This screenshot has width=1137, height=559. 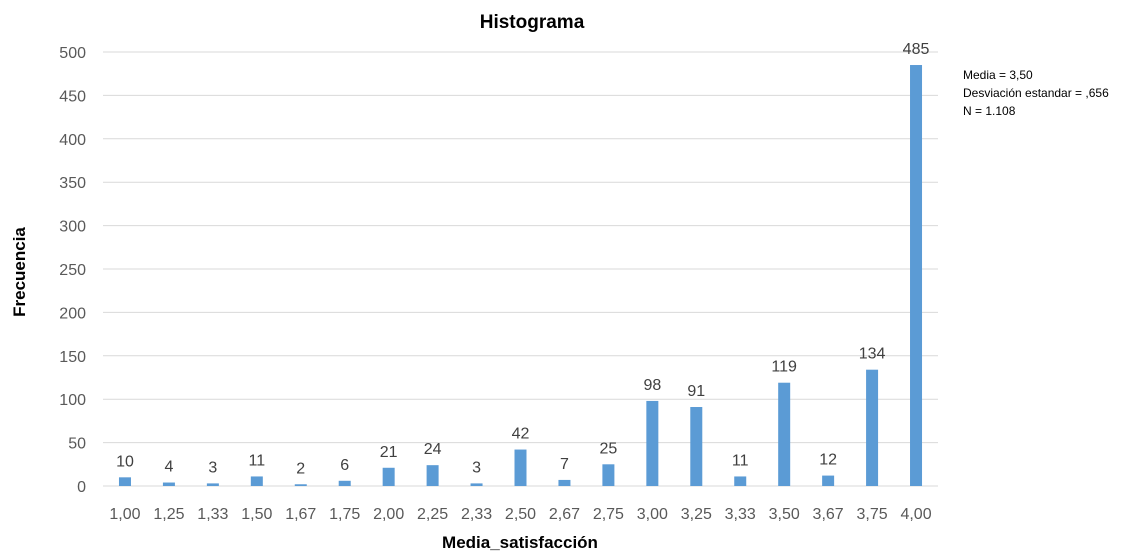 I want to click on data-label: 119, so click(x=784, y=367).